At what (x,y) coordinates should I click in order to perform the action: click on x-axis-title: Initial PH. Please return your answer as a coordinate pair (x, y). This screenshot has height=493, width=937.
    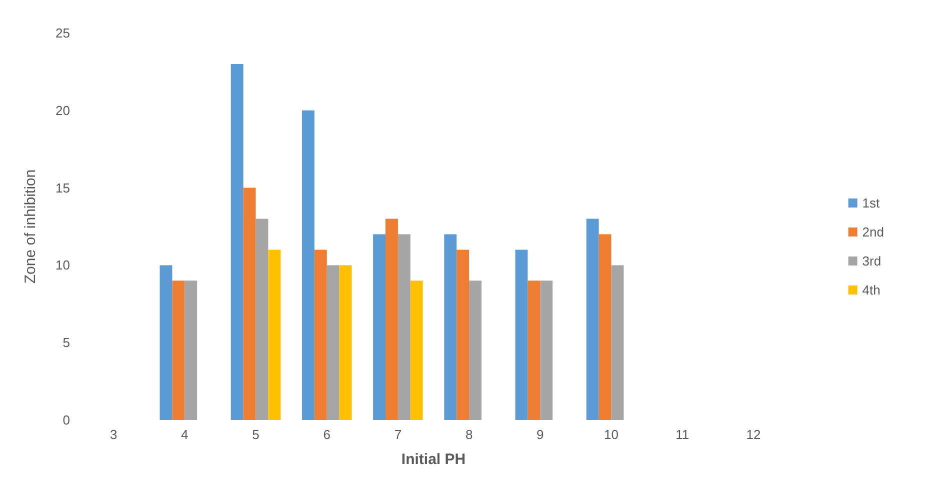
    Looking at the image, I should click on (433, 459).